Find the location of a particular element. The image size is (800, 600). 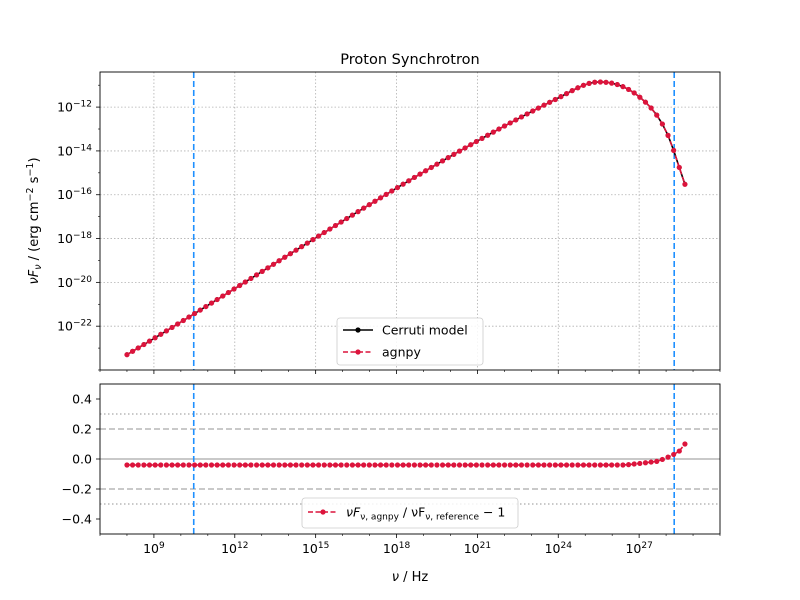

top-y-tick-label: 10−14 is located at coordinates (74, 150).